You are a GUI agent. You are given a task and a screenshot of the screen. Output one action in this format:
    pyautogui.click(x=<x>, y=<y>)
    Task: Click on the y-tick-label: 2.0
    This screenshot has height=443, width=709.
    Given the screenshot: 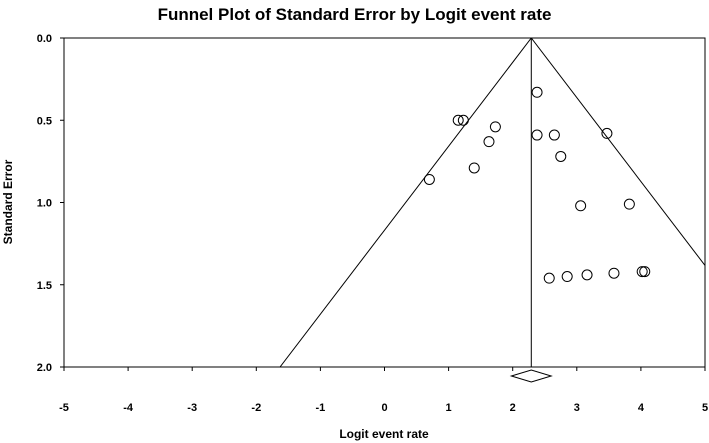 What is the action you would take?
    pyautogui.click(x=44, y=368)
    